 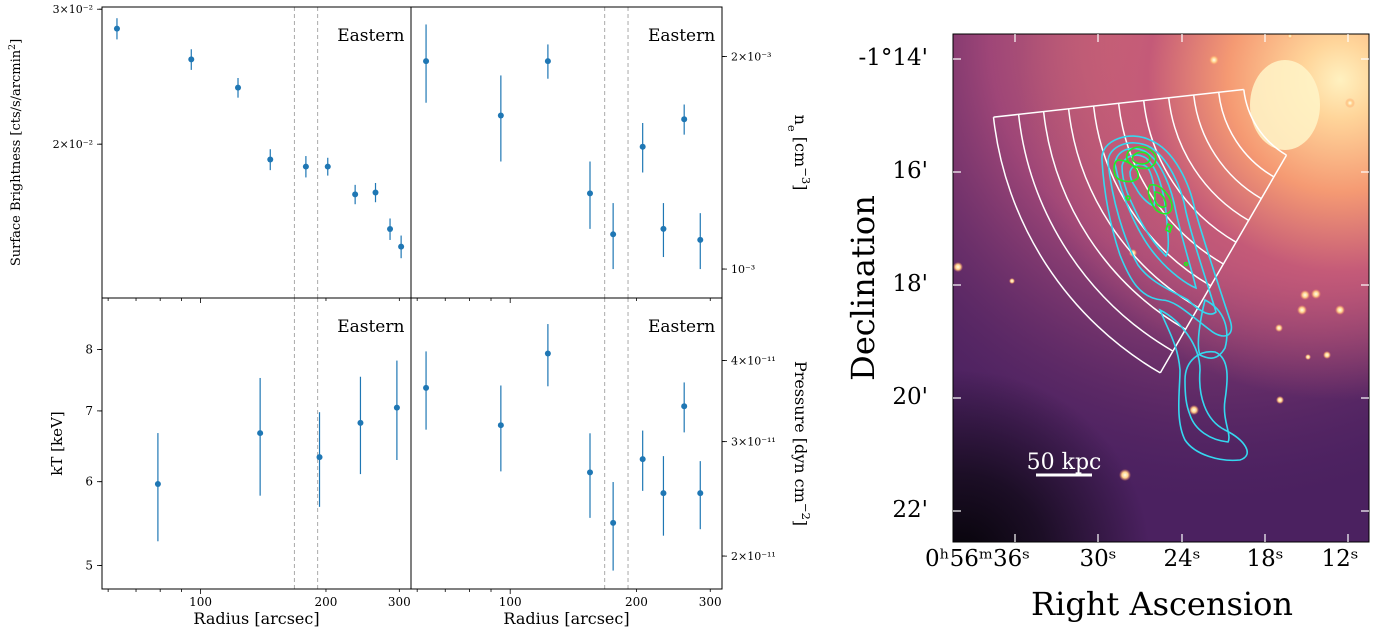 What do you see at coordinates (89, 565) in the screenshot?
I see `y-tick-label: 5` at bounding box center [89, 565].